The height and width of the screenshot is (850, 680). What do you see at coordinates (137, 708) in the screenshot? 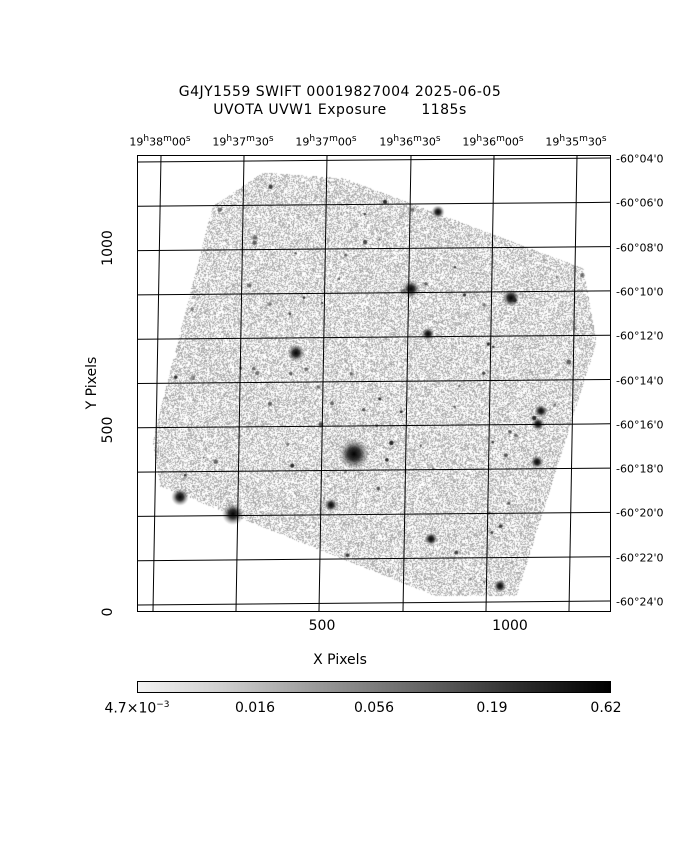
I see `colorbar-label-min: 4.7×10⁻³` at bounding box center [137, 708].